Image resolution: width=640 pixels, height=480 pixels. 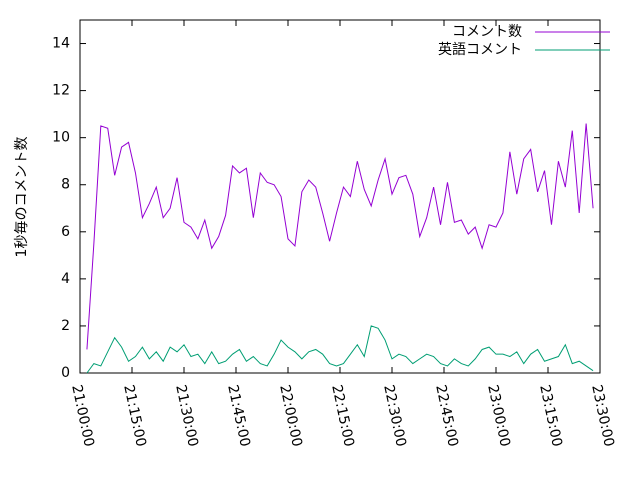 I want to click on y-tick-label: 10, so click(x=61, y=138).